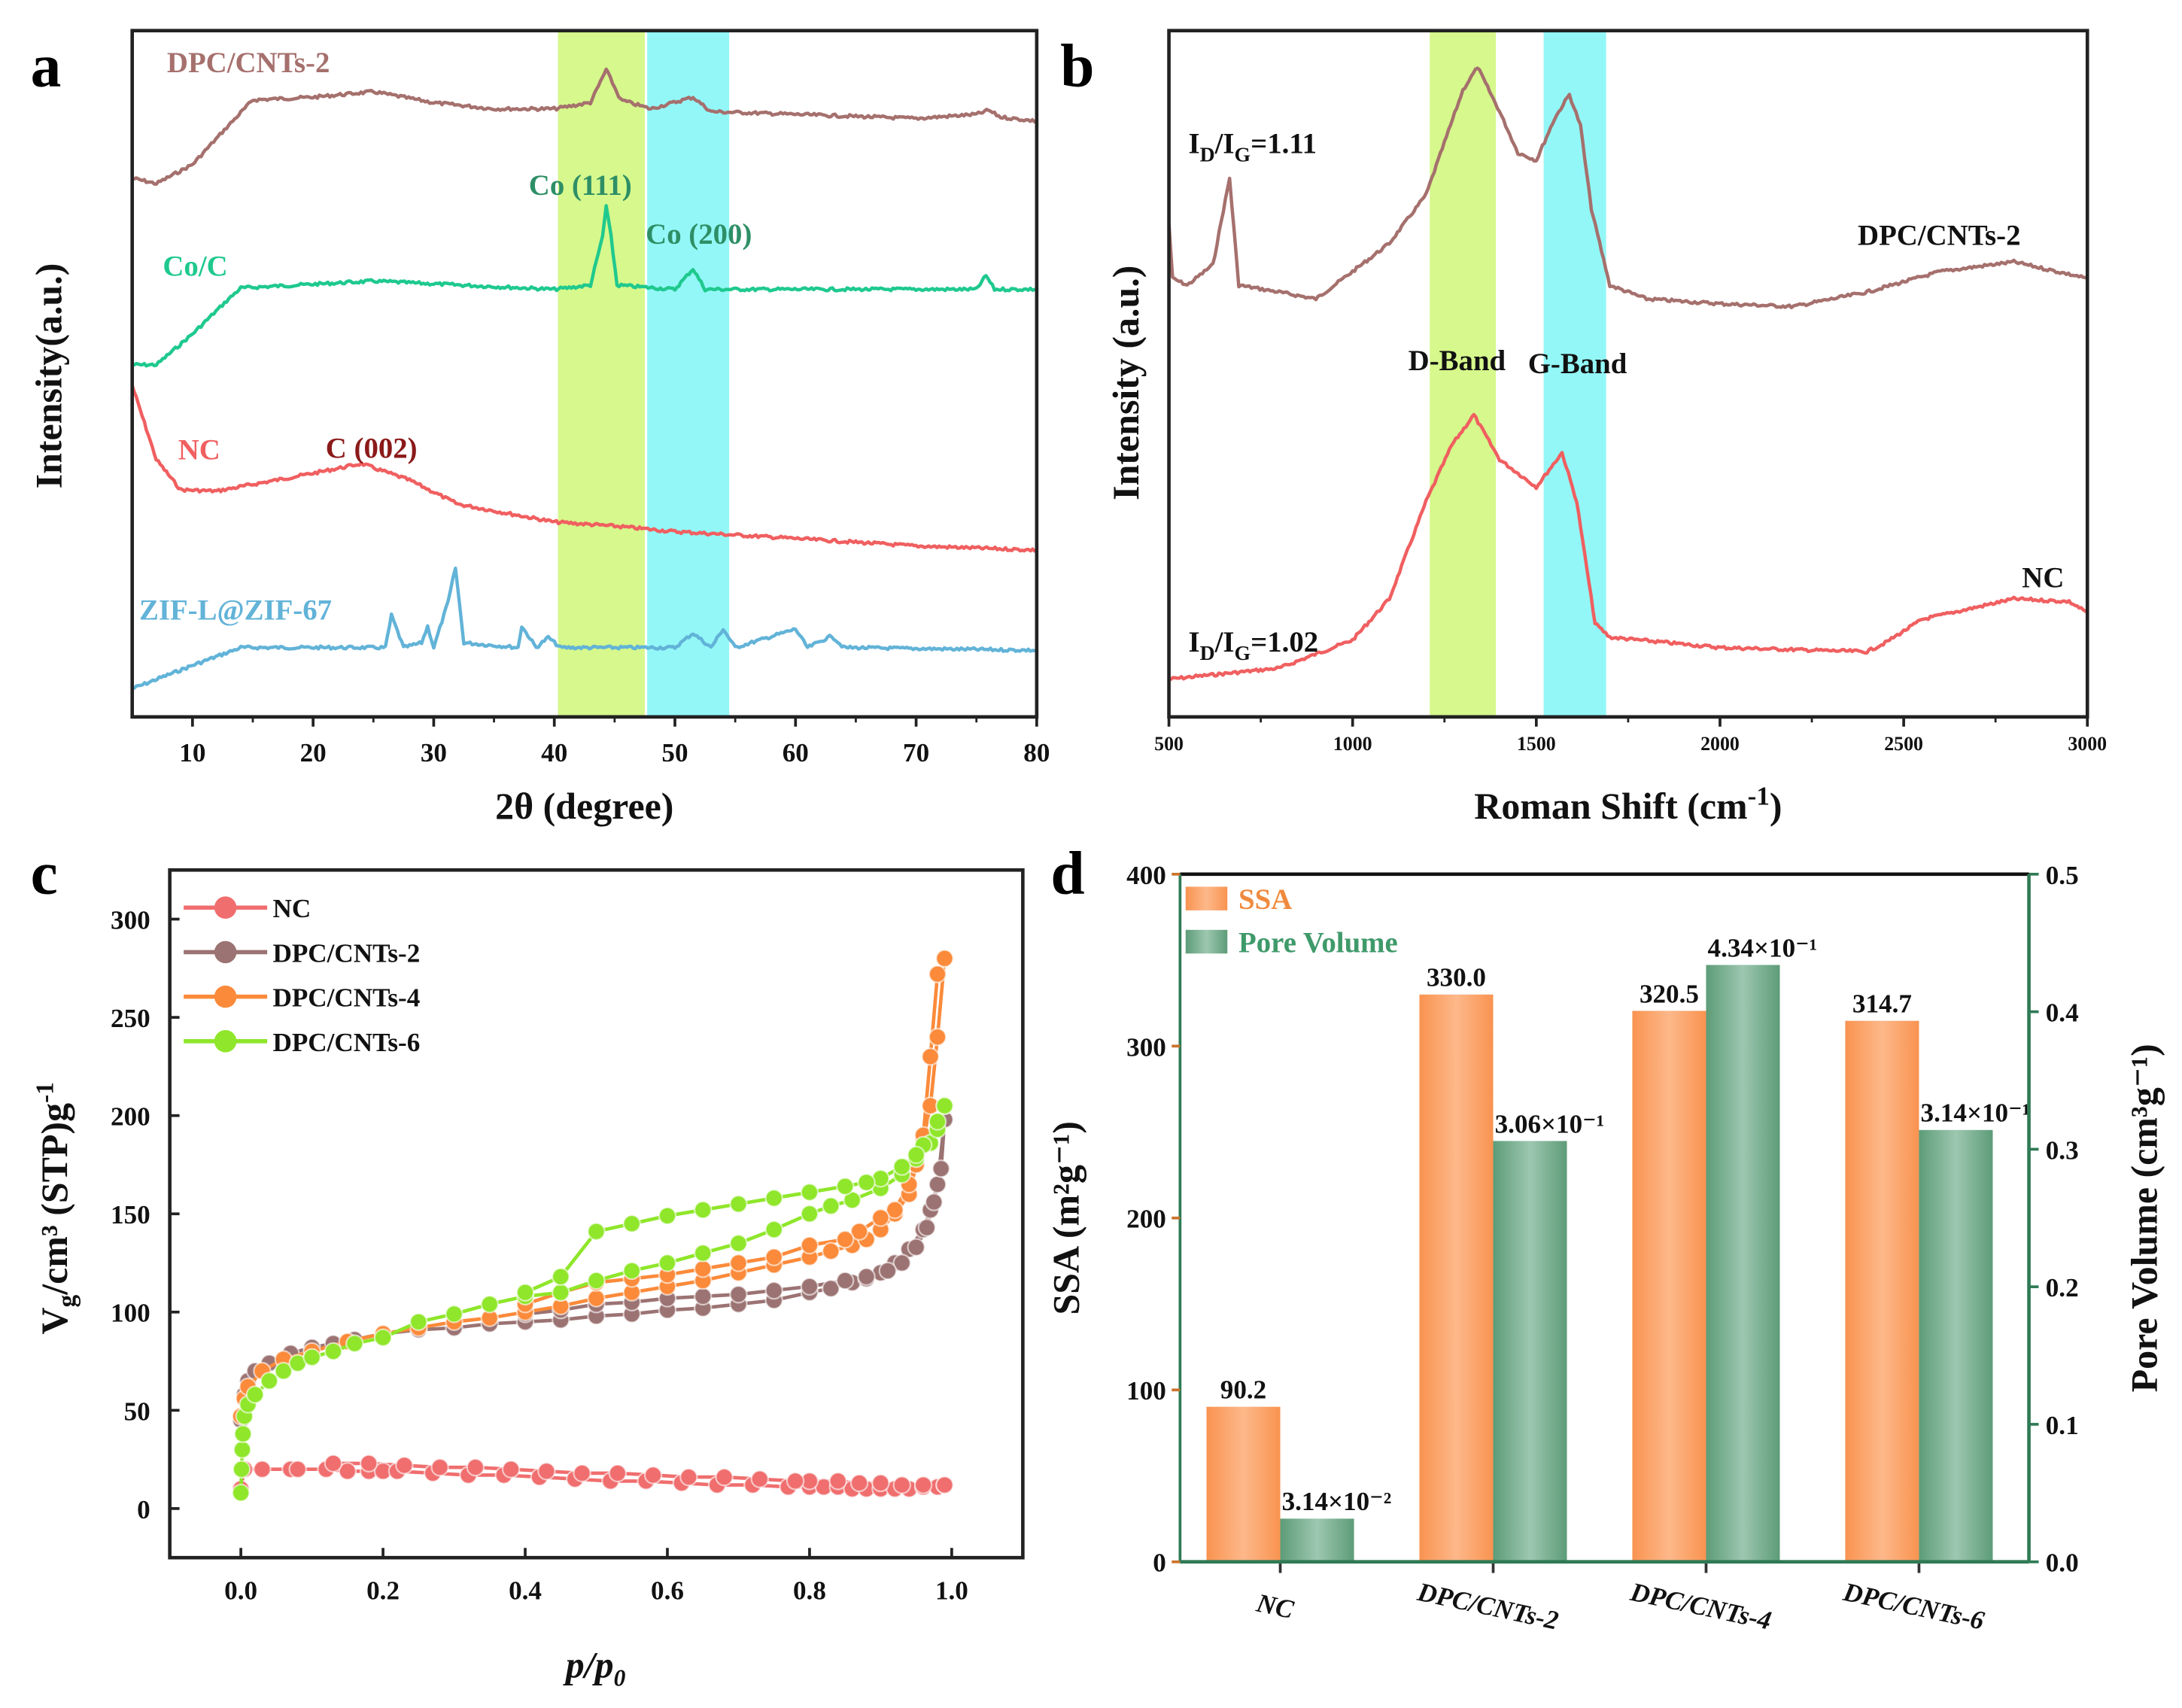 This screenshot has height=1708, width=2182. What do you see at coordinates (2062, 1425) in the screenshot?
I see `y2-tick-label: 0.1` at bounding box center [2062, 1425].